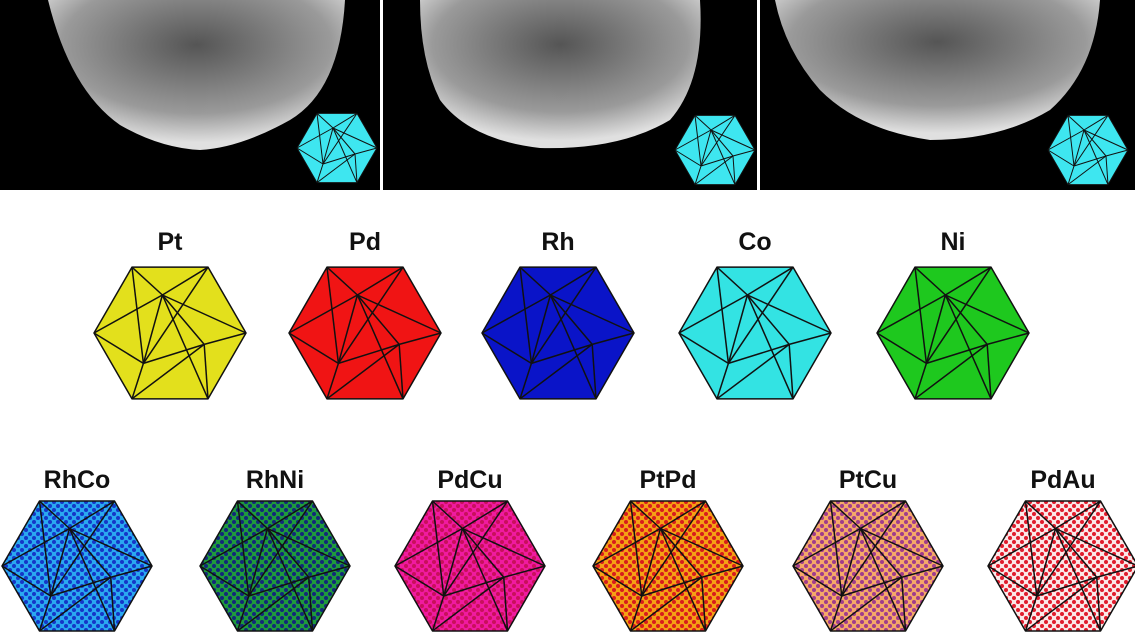  Describe the element at coordinates (557, 242) in the screenshot. I see `element-label: Rh` at that location.